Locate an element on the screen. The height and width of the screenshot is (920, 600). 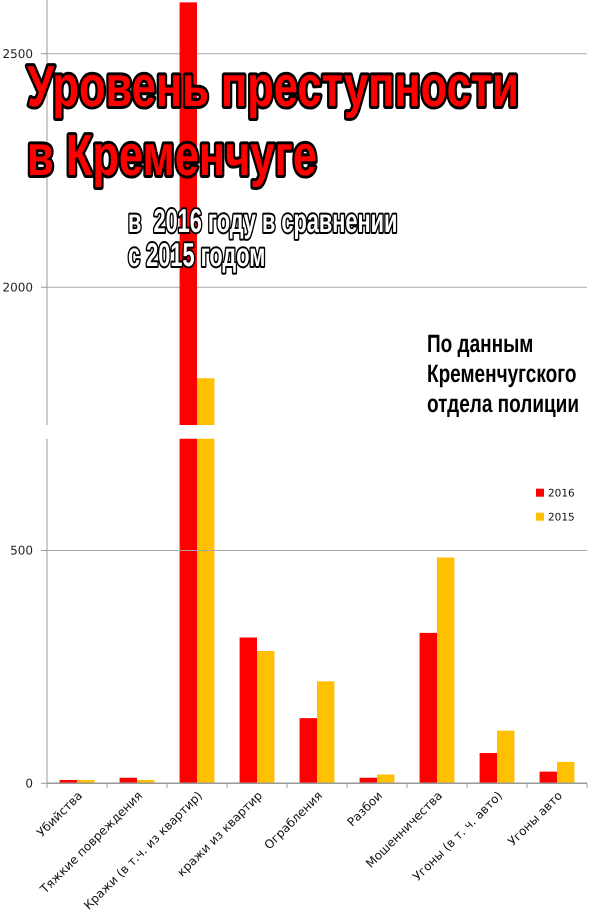
legend-label: 2015 is located at coordinates (561, 517).